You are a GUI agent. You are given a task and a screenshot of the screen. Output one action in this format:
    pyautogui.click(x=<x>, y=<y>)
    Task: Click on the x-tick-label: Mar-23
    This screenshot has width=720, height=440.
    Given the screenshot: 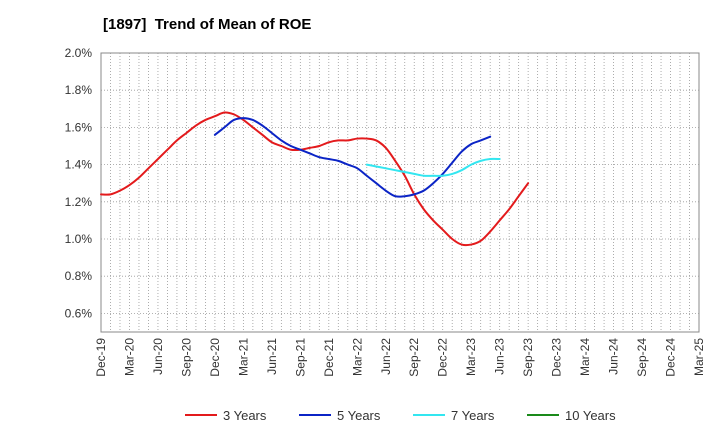 What is the action you would take?
    pyautogui.click(x=471, y=357)
    